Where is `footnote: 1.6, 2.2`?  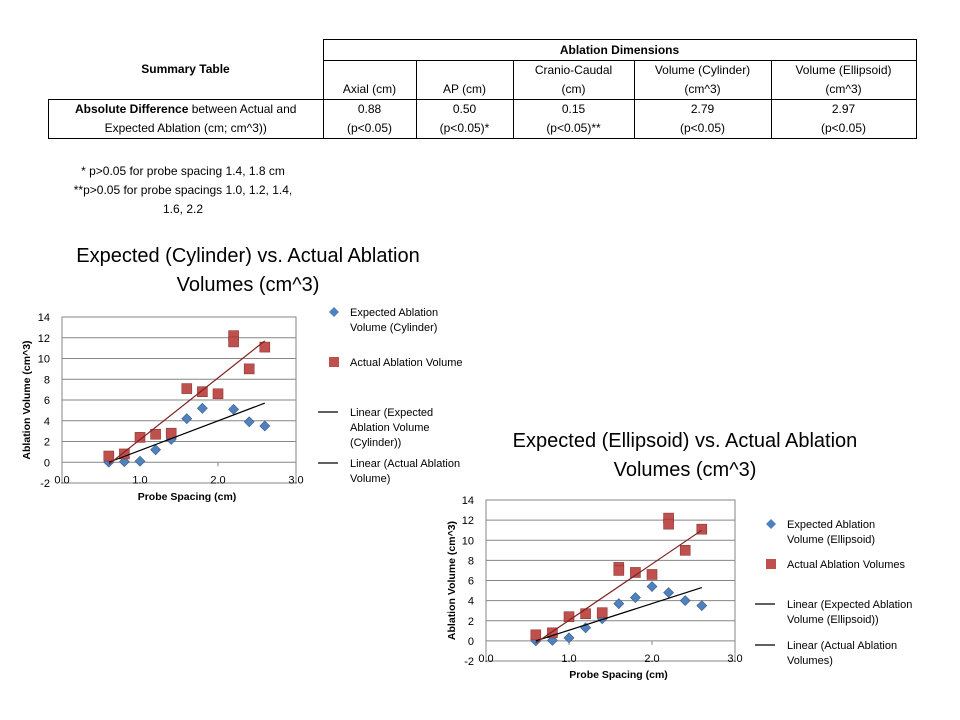
footnote: 1.6, 2.2 is located at coordinates (183, 209).